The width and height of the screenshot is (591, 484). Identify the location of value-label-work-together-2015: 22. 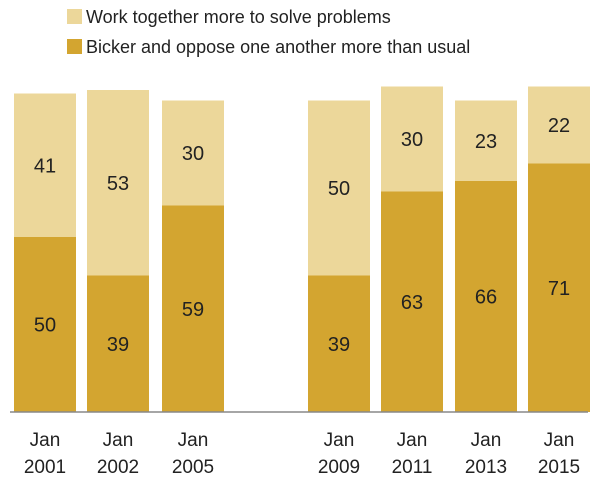
(559, 126).